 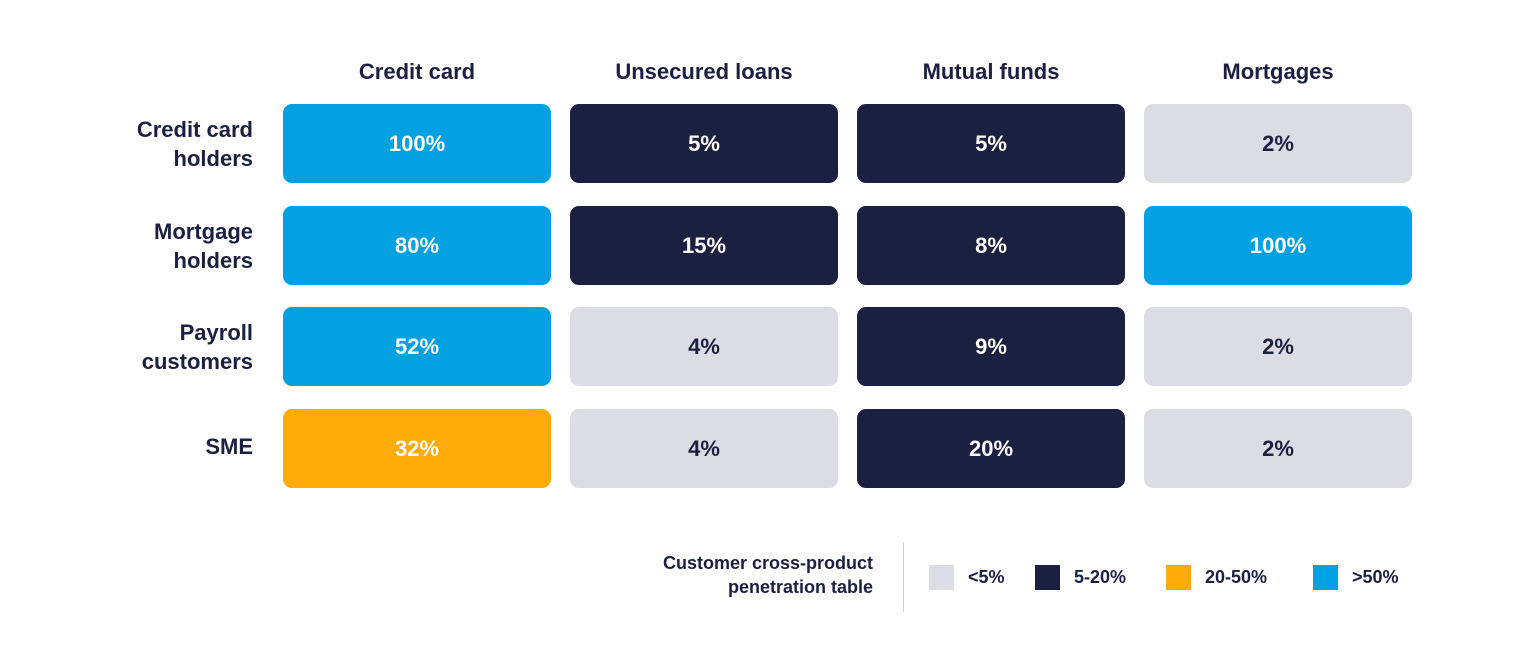 What do you see at coordinates (704, 245) in the screenshot?
I see `heatmap-cell: 15%` at bounding box center [704, 245].